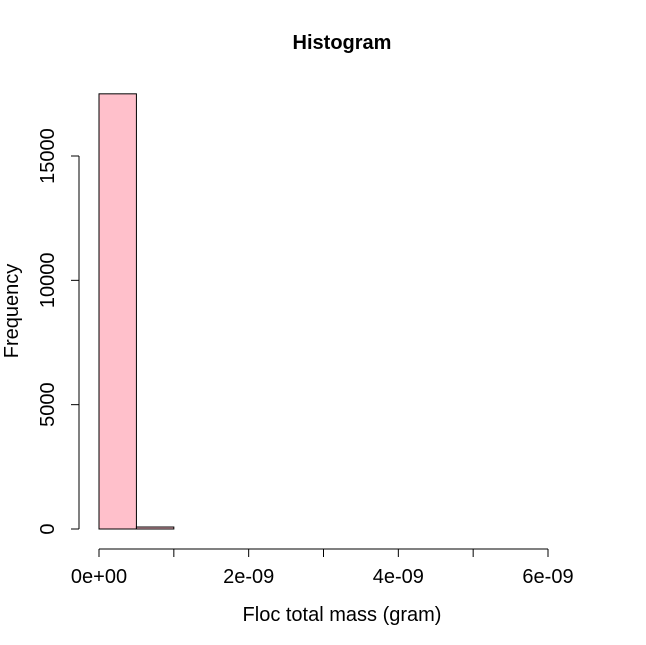 This screenshot has width=646, height=645. Describe the element at coordinates (99, 577) in the screenshot. I see `x-tick-label-0: 0e+00` at that location.